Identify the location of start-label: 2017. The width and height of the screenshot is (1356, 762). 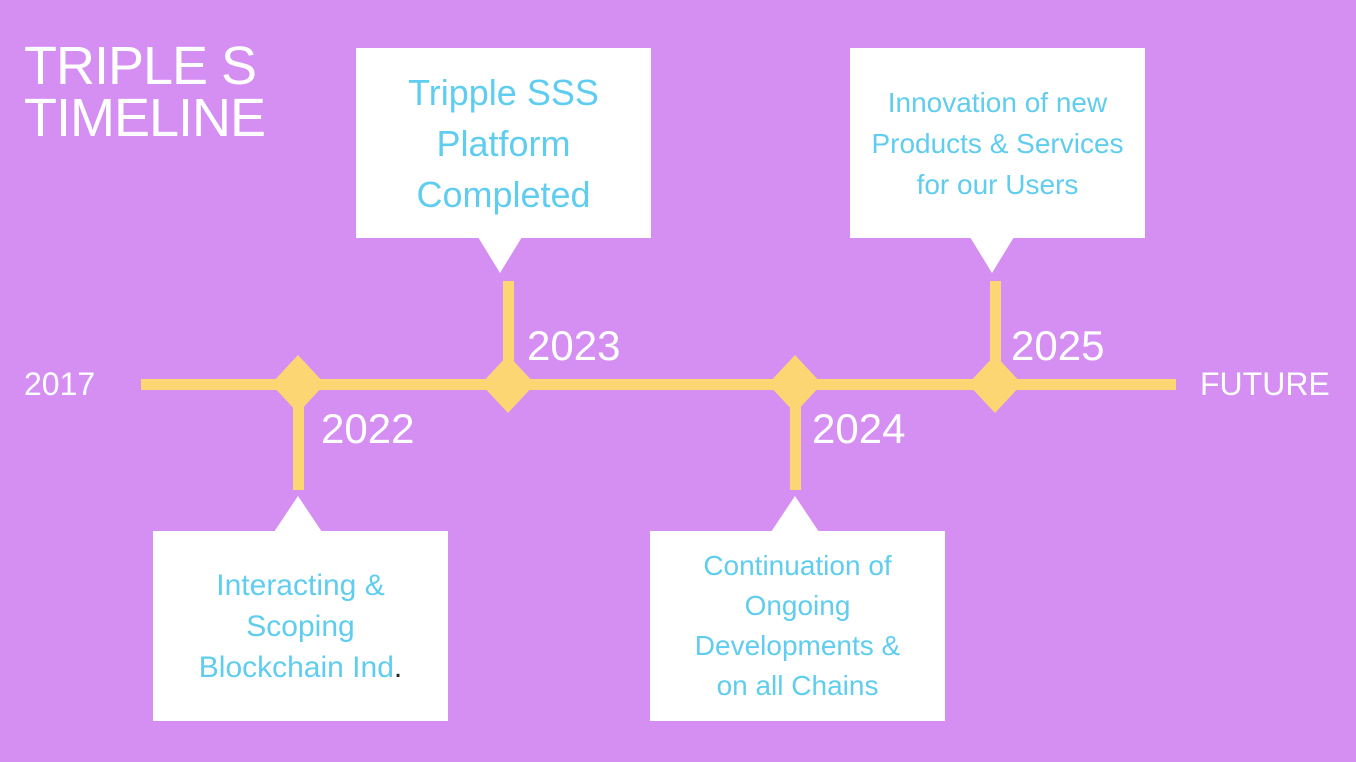
(60, 384).